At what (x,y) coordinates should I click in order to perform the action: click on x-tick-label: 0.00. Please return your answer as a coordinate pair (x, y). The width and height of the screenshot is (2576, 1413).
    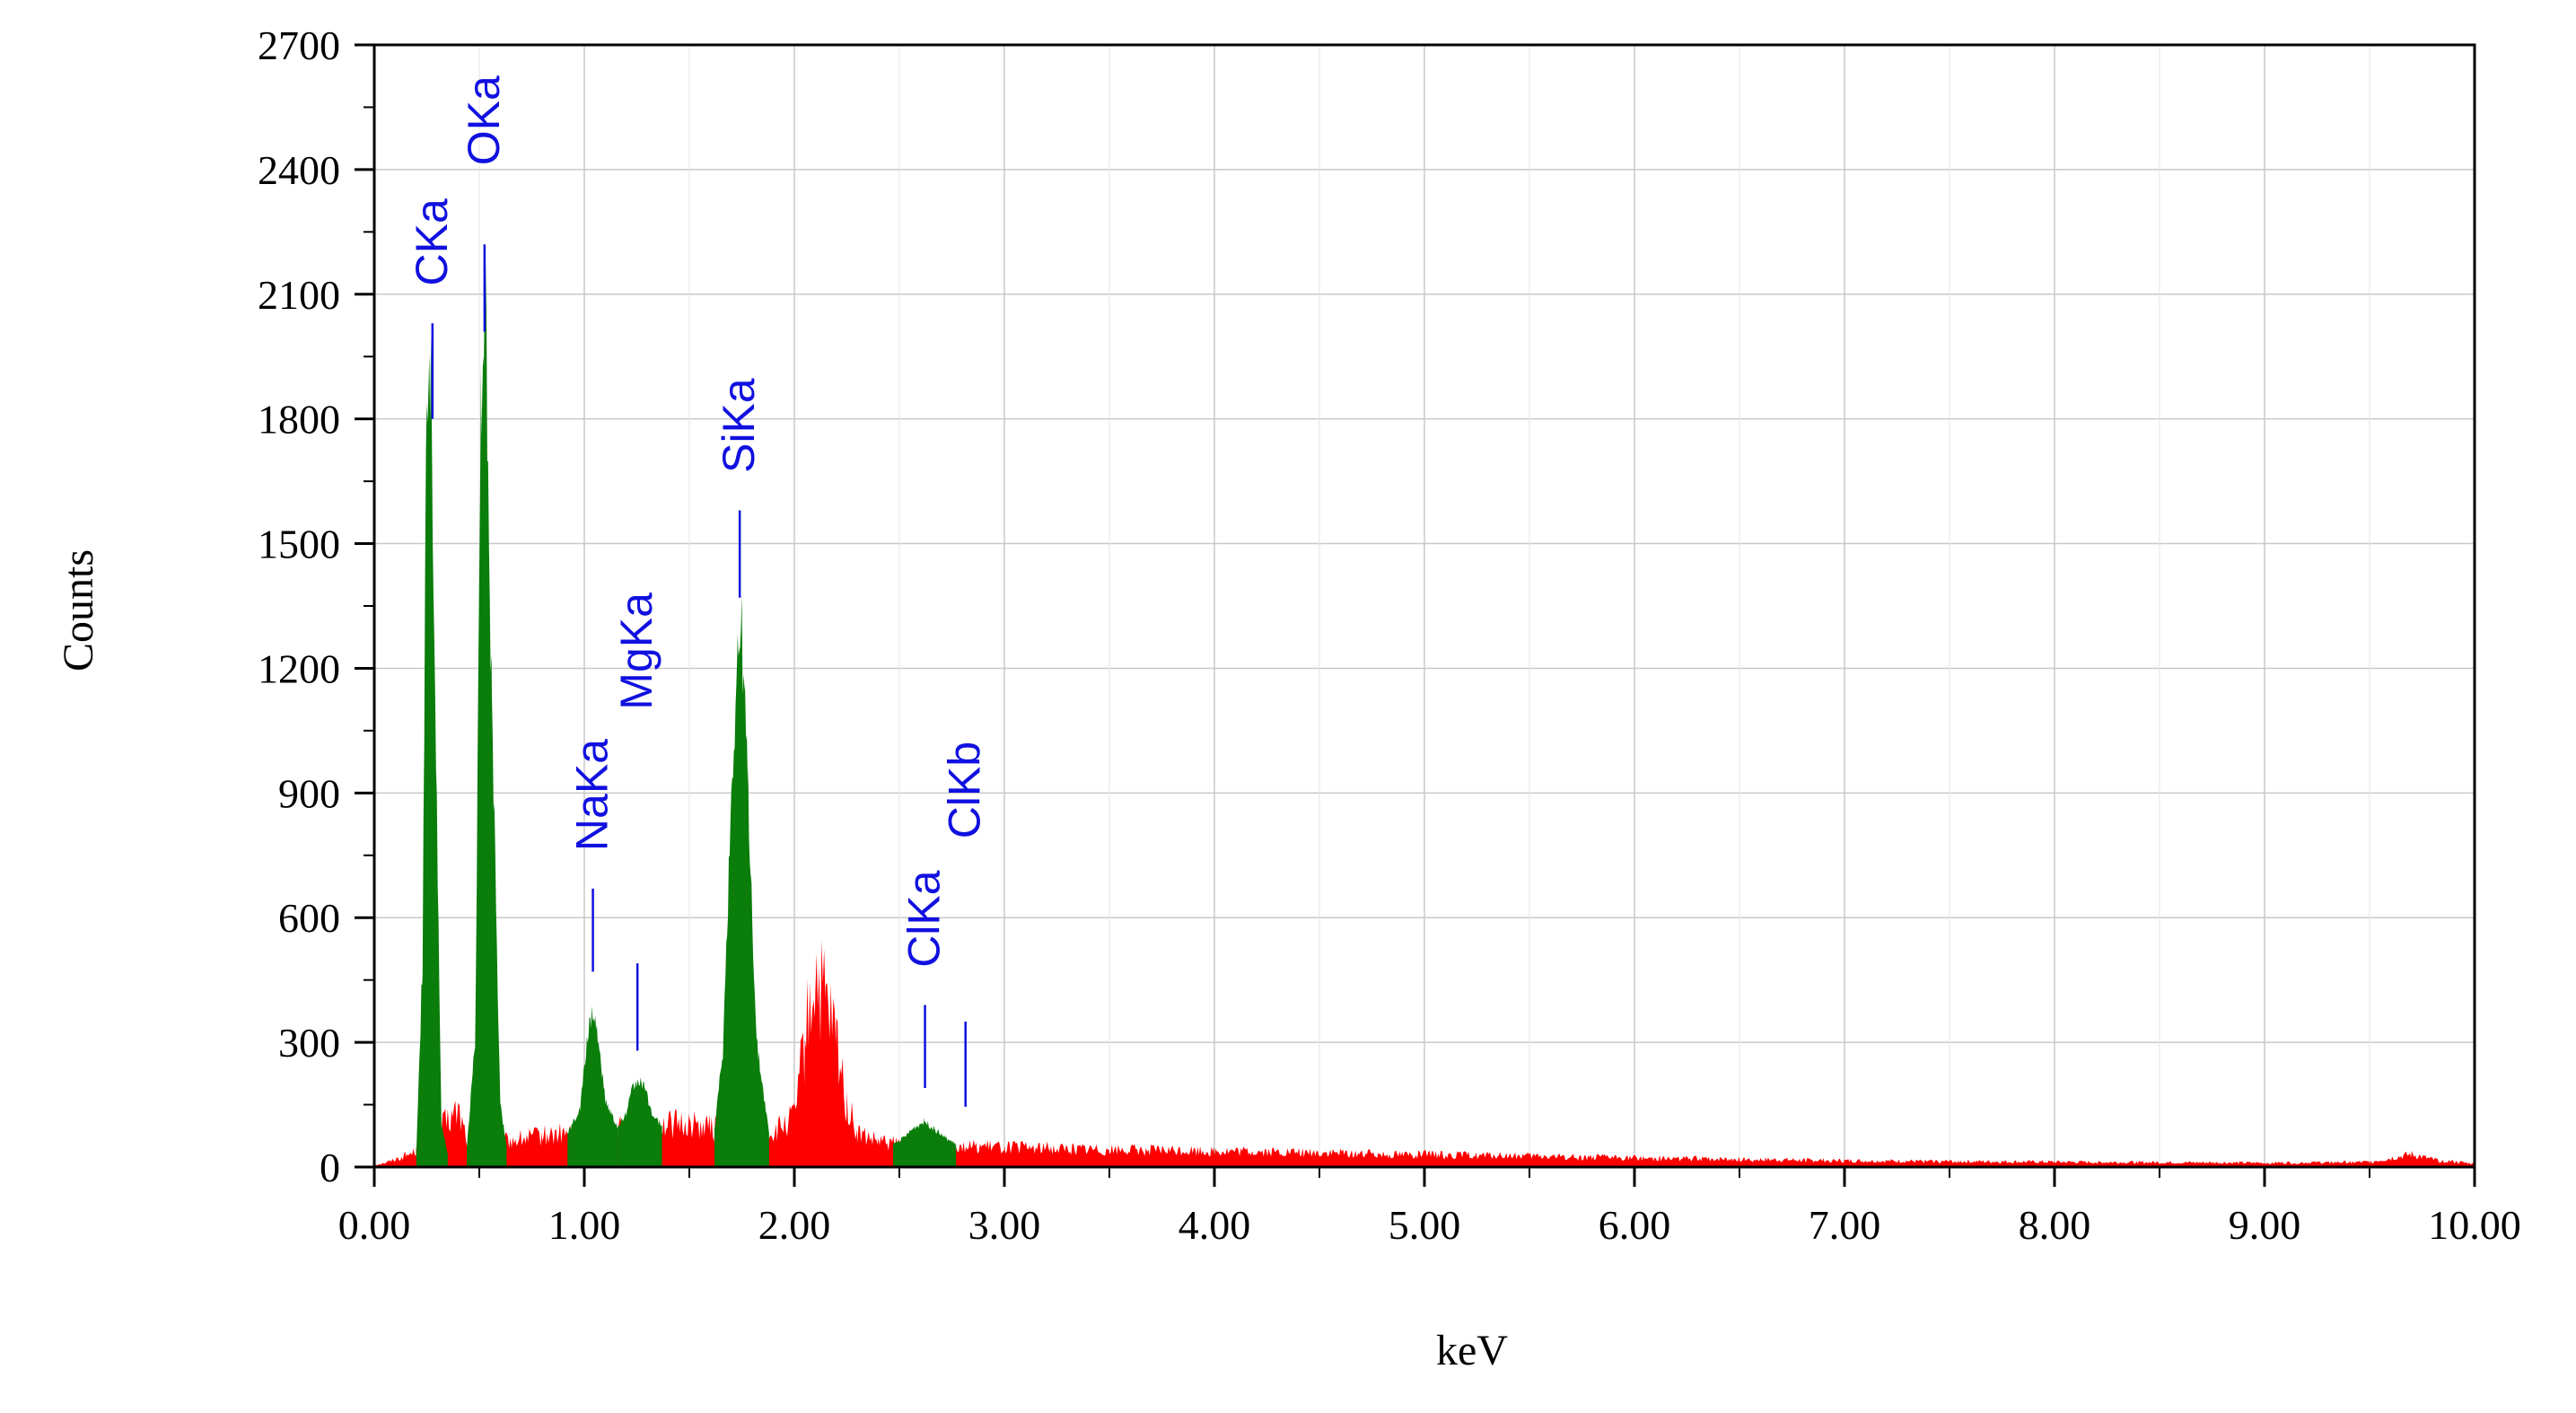
    Looking at the image, I should click on (374, 1225).